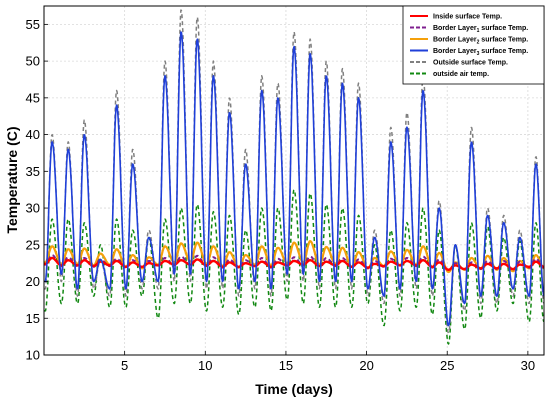 Image resolution: width=550 pixels, height=403 pixels. What do you see at coordinates (480, 52) in the screenshot?
I see `legend-label: Border Layer3 surface Temp.` at bounding box center [480, 52].